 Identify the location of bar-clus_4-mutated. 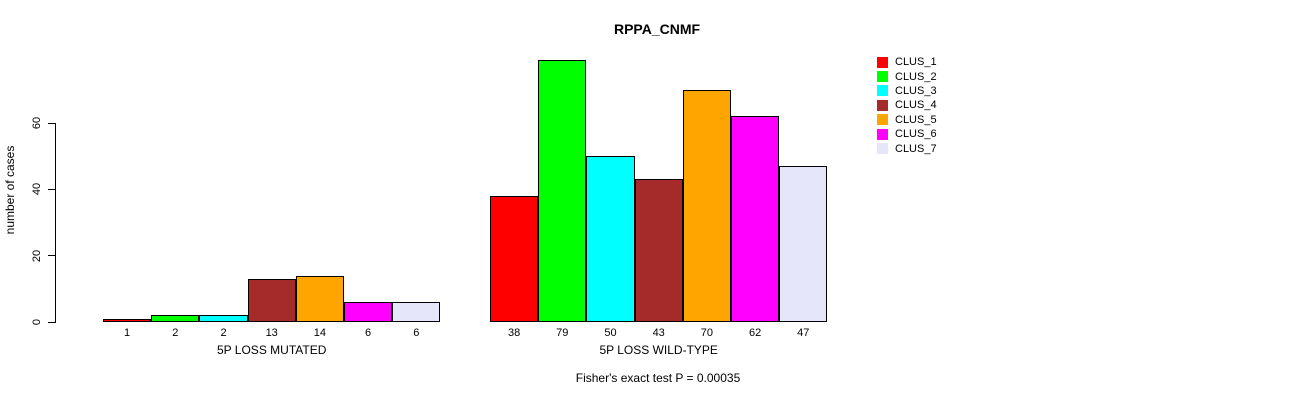
(271, 300).